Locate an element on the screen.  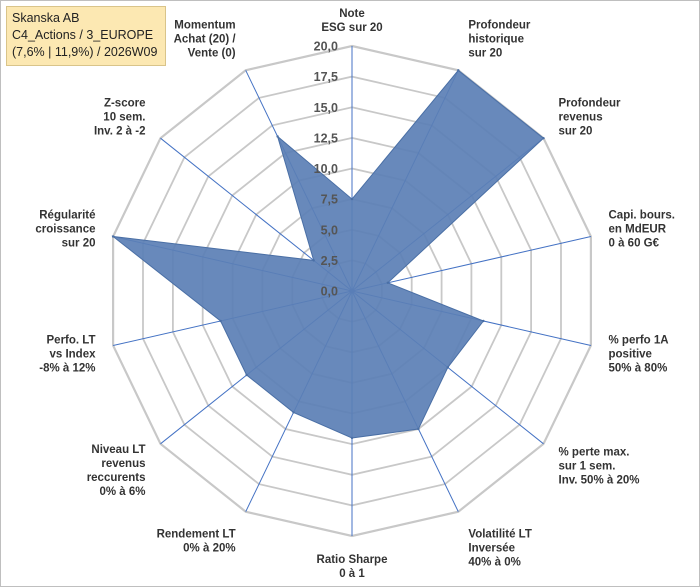
tick-label: 7,5 is located at coordinates (329, 200).